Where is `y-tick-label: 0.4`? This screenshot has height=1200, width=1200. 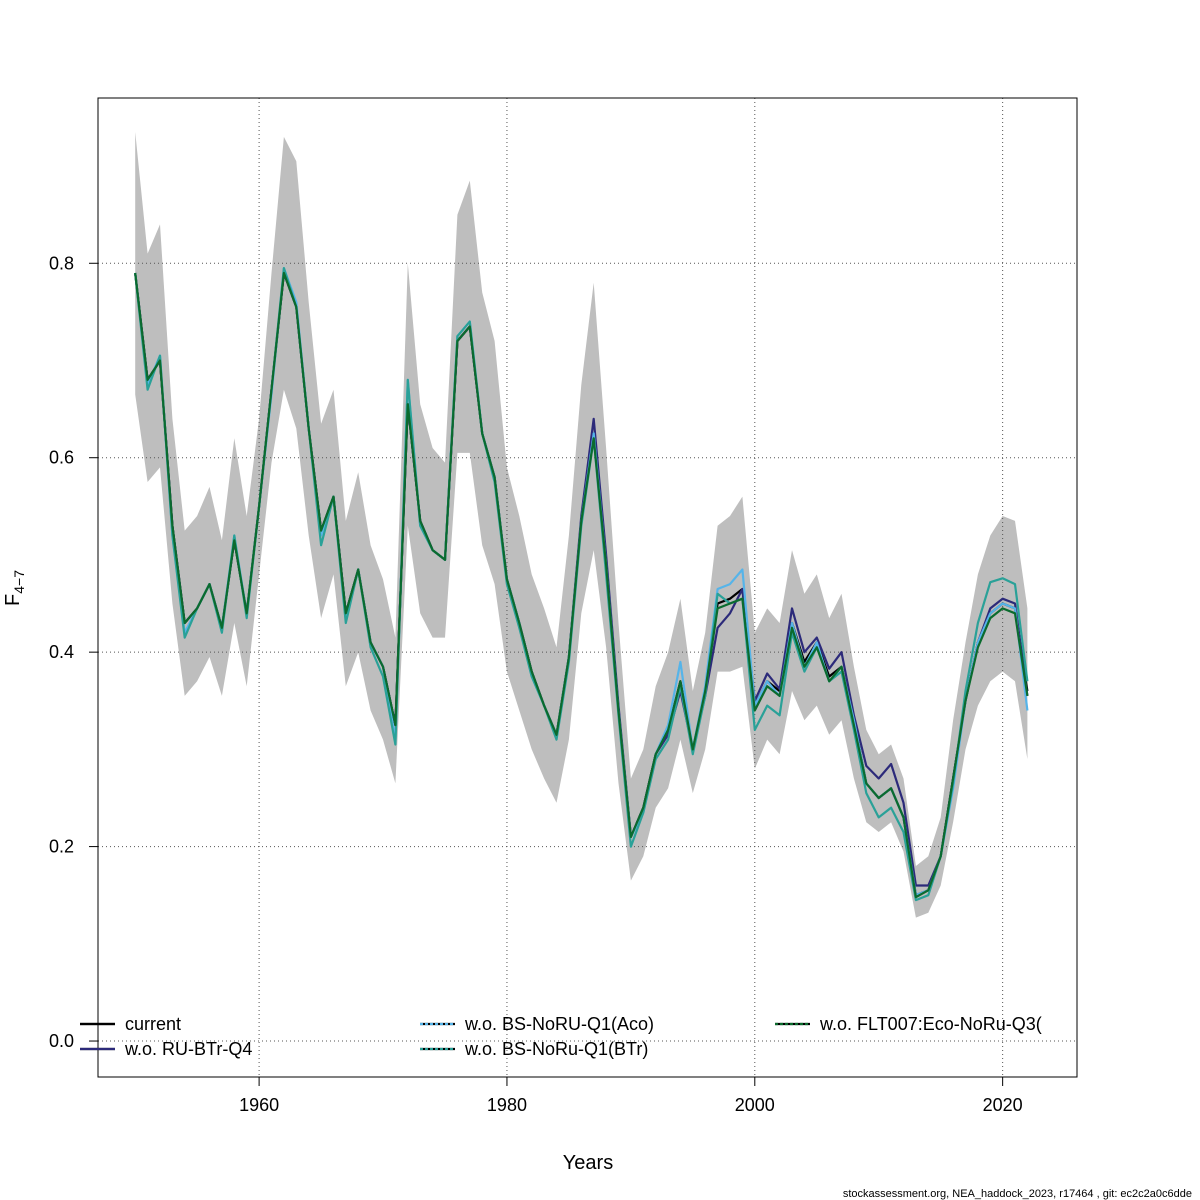 y-tick-label: 0.4 is located at coordinates (61, 652).